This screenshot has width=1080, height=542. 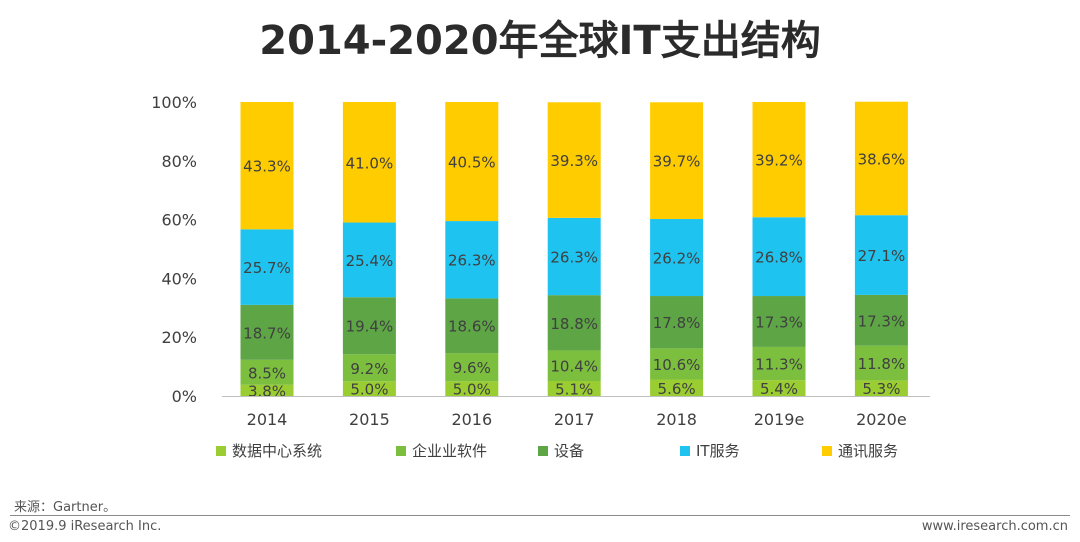 I want to click on data-label: 19.4%, so click(x=370, y=327).